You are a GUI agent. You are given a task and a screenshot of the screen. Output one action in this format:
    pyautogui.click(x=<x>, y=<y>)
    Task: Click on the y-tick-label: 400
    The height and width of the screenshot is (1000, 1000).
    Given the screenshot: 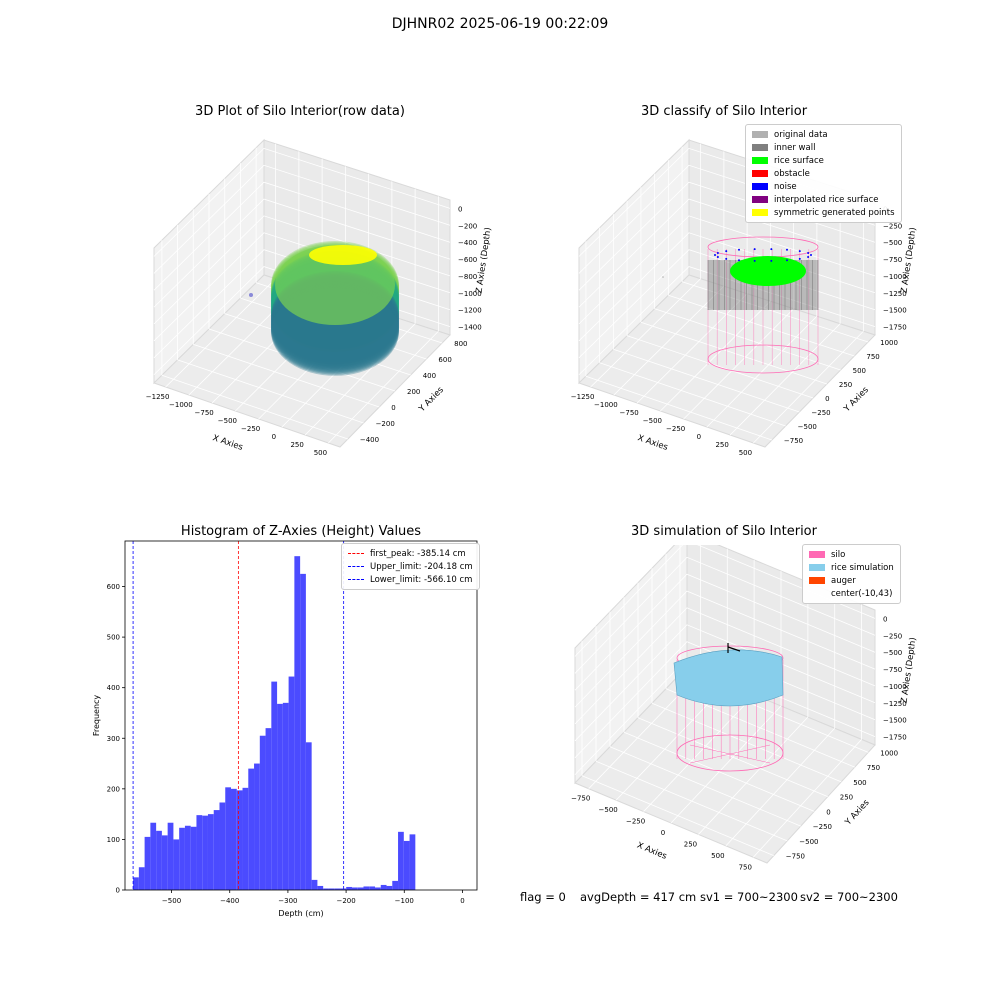 What is the action you would take?
    pyautogui.click(x=113, y=688)
    